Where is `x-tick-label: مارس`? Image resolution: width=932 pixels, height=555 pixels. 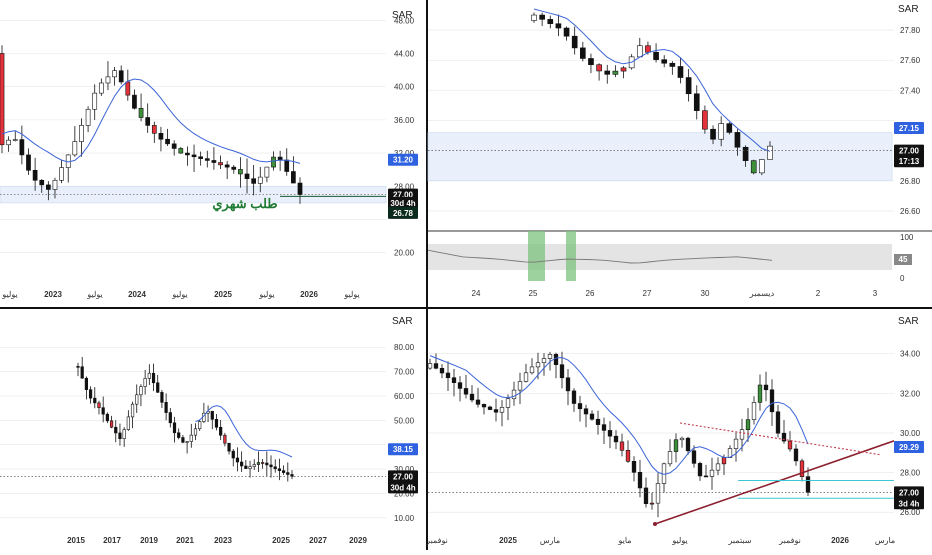 x-tick-label: مارس is located at coordinates (885, 540).